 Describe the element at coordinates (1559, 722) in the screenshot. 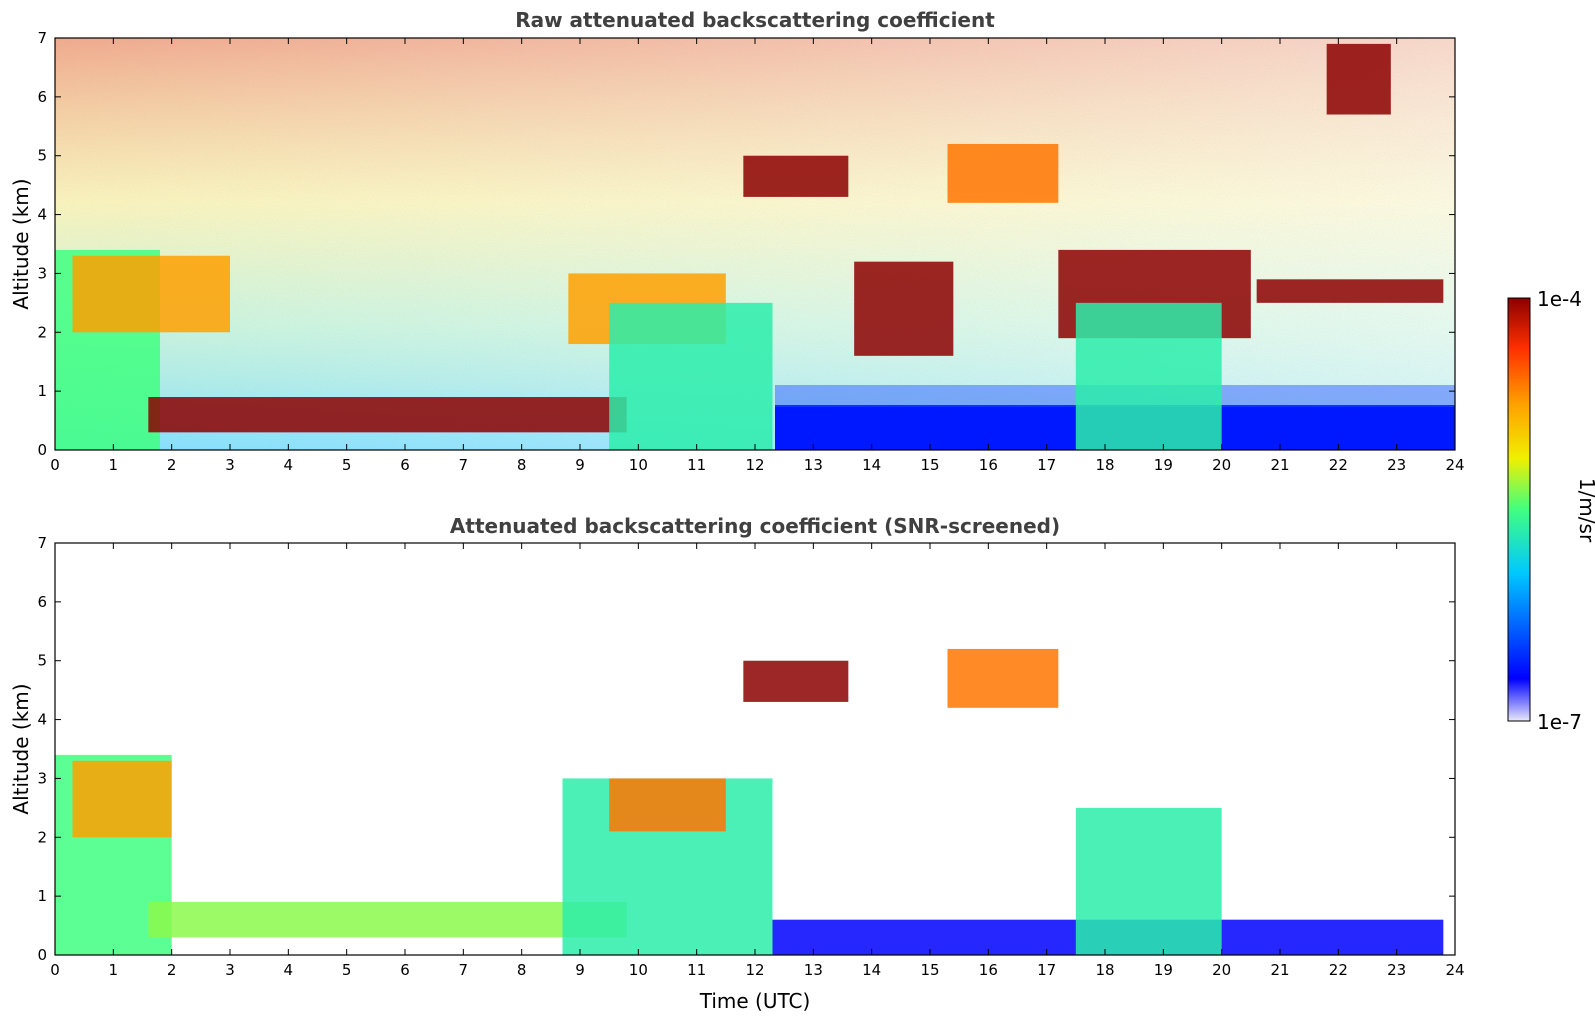

I see `colorbar-min-label: 1e-7` at that location.